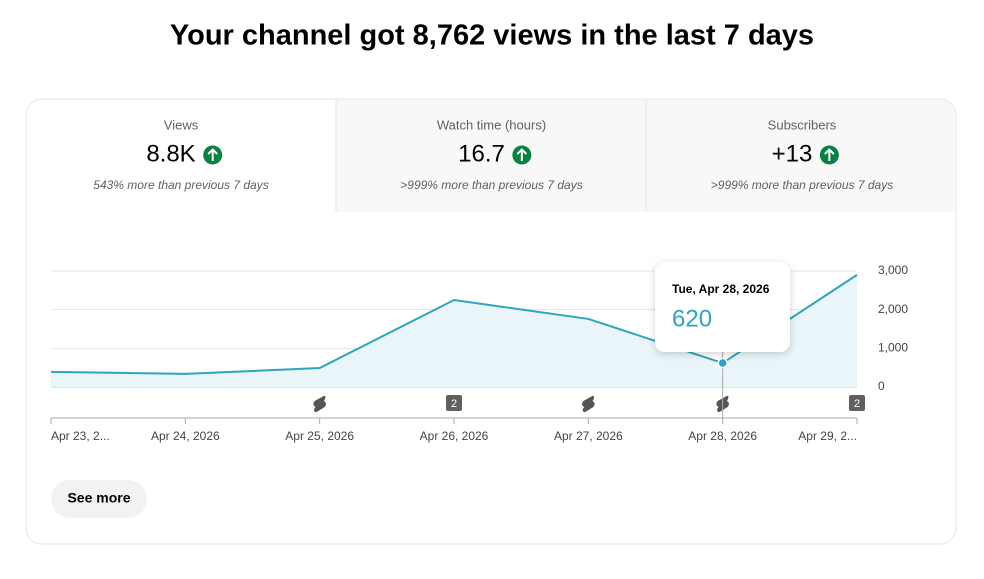 The image size is (984, 579). Describe the element at coordinates (319, 436) in the screenshot. I see `x-tick-label: Apr 25, 2026` at that location.